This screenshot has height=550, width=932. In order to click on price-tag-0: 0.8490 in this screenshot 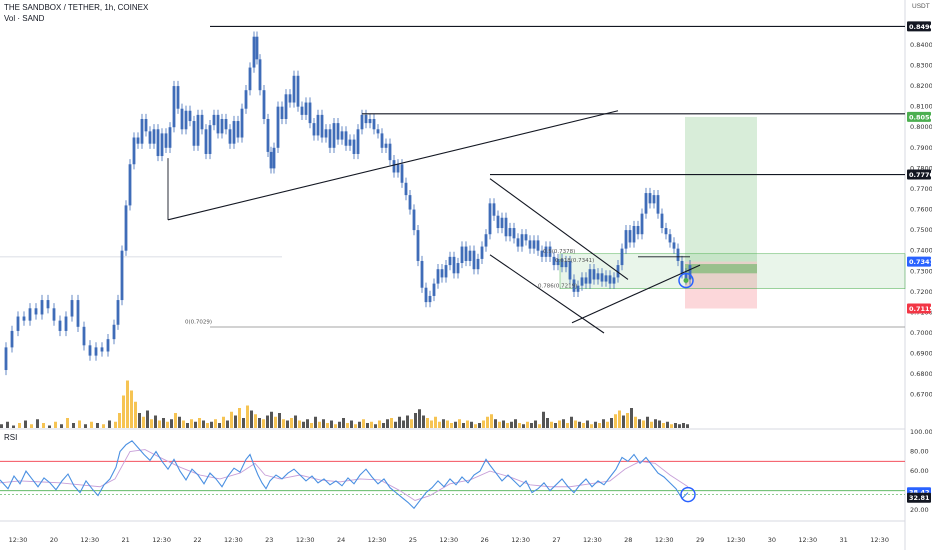, I will do `click(920, 27)`.